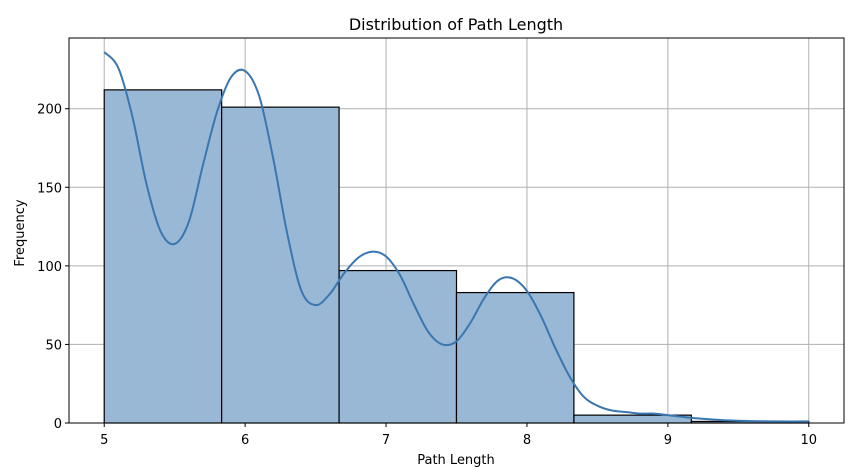 Image resolution: width=865 pixels, height=467 pixels. I want to click on y-tick-label: 200, so click(49, 110).